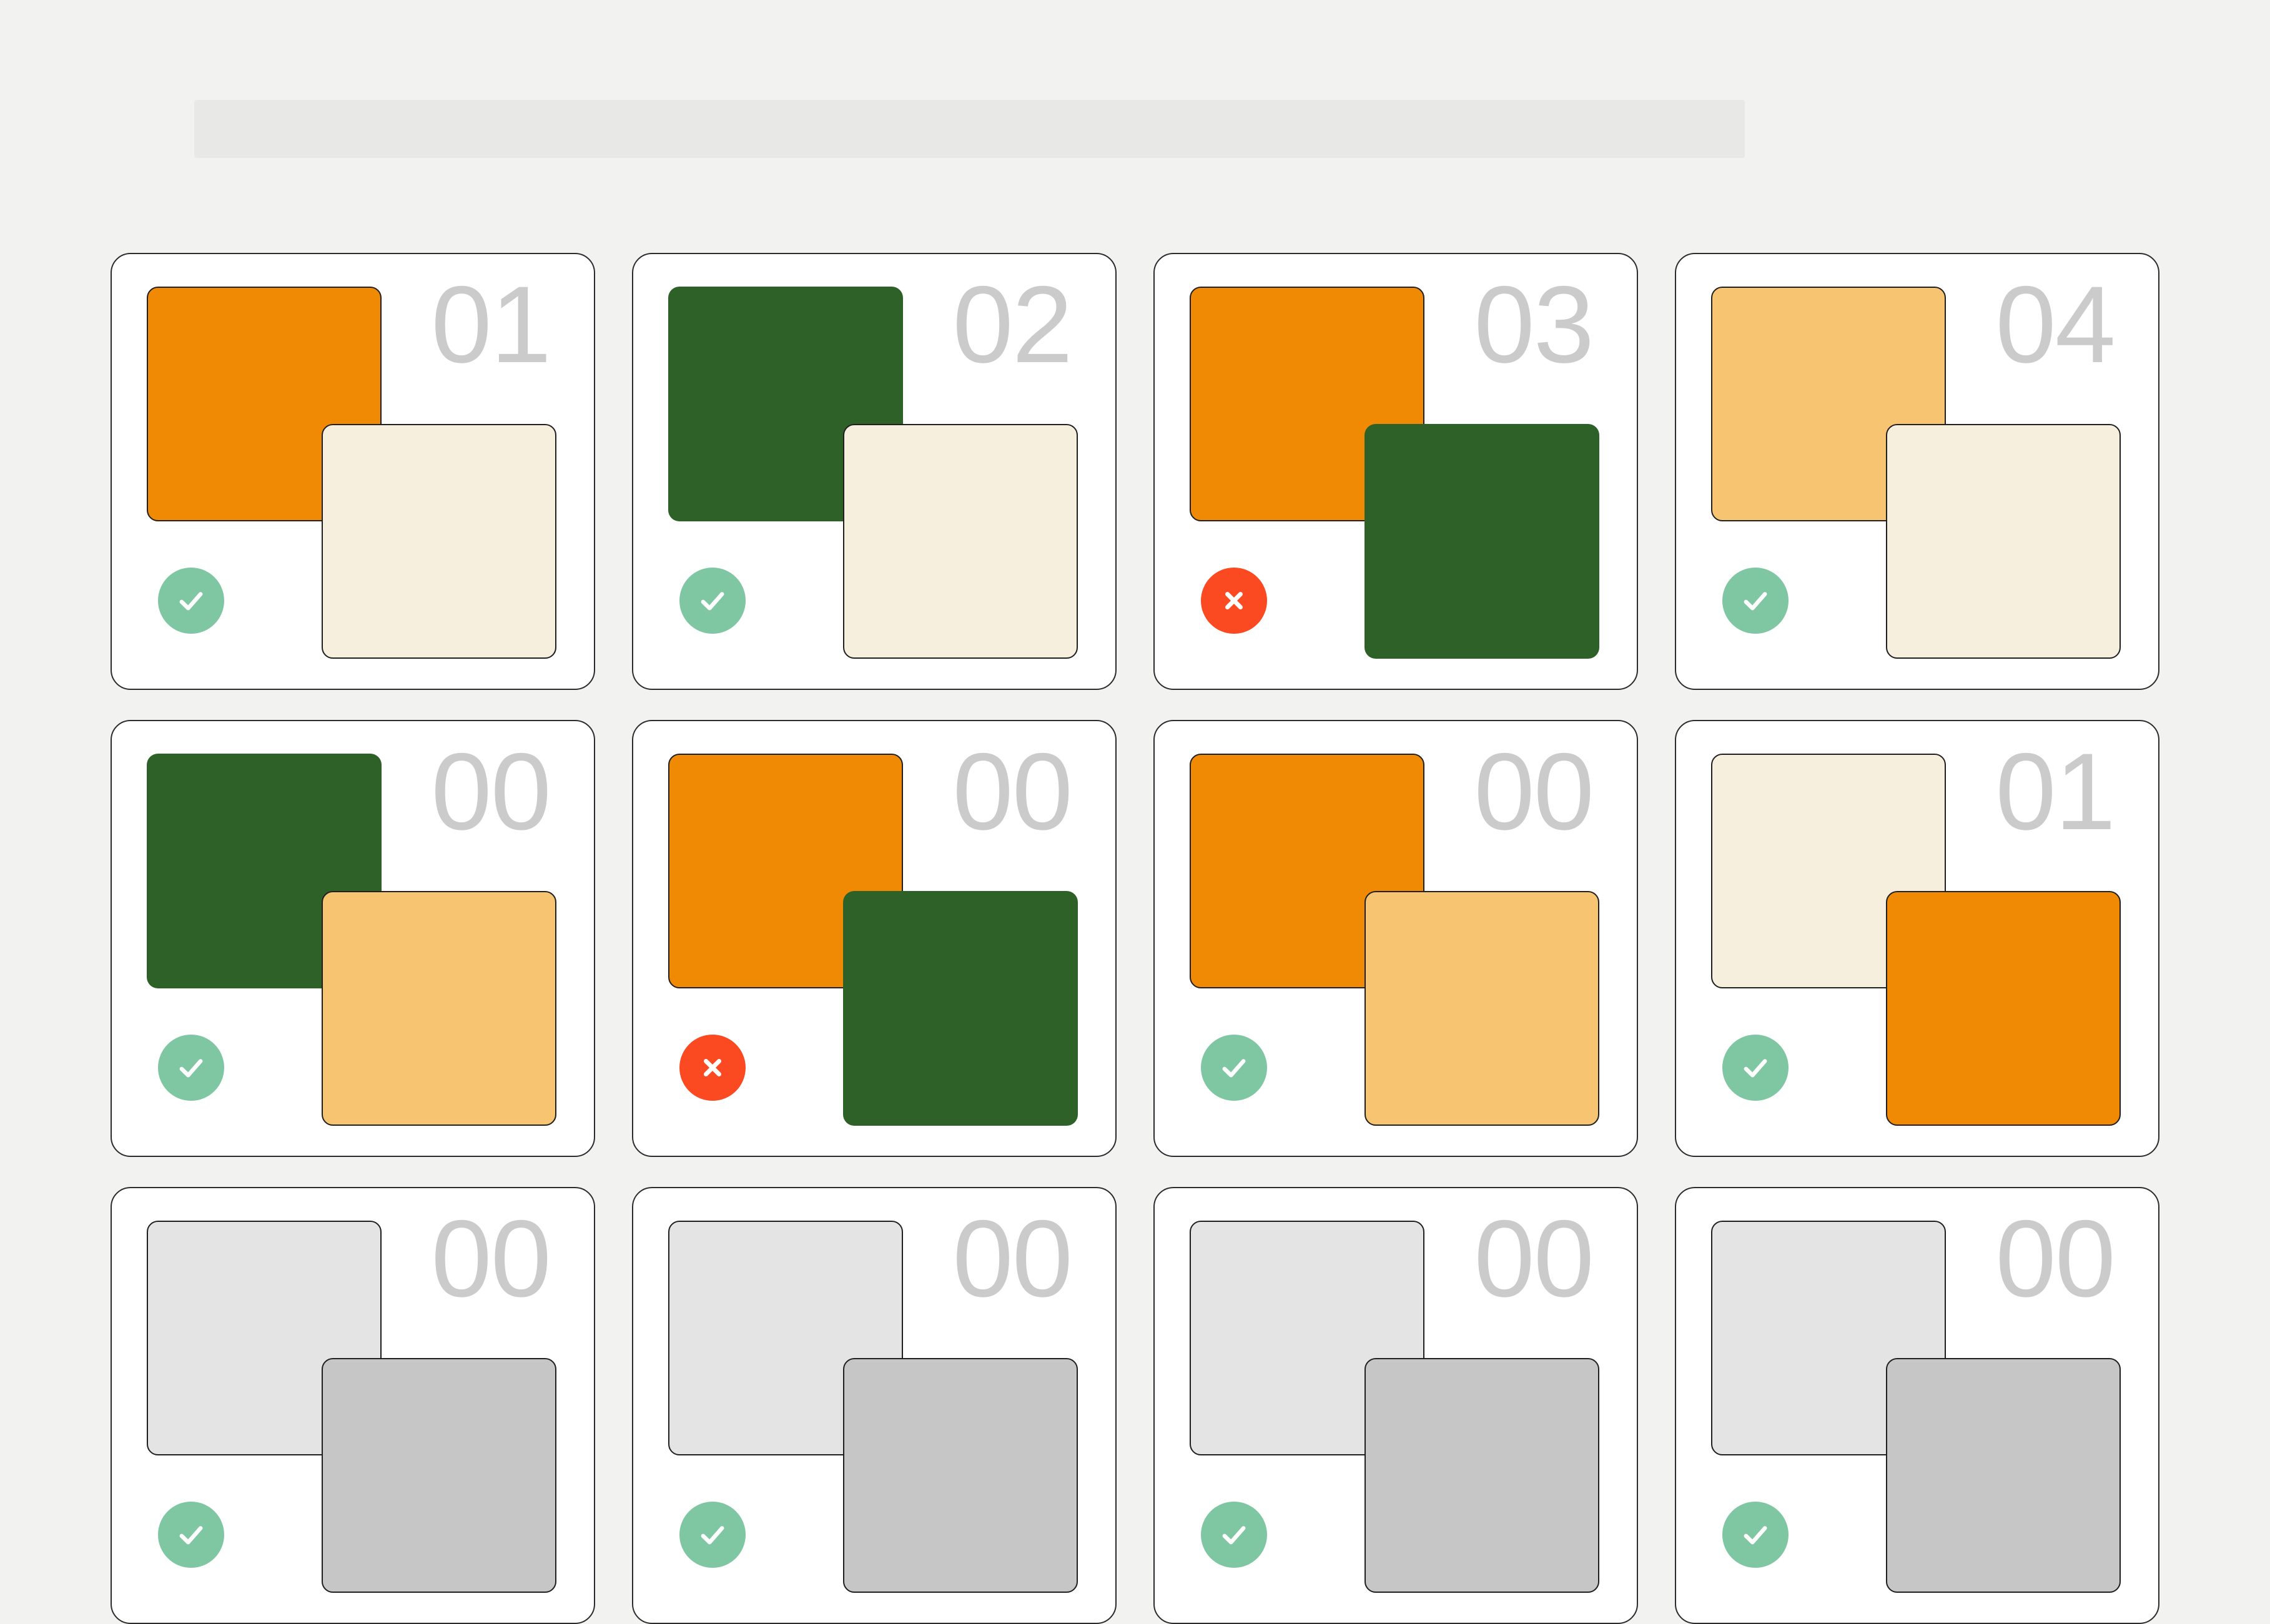  I want to click on card-number: 03, so click(1534, 325).